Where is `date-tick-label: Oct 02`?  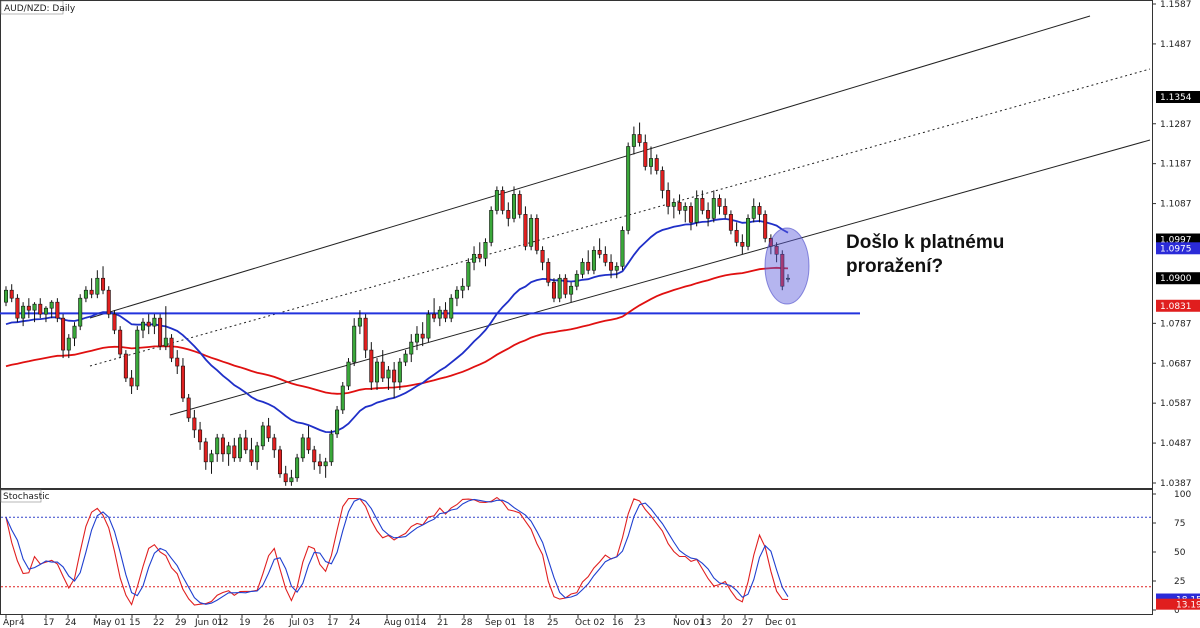
date-tick-label: Oct 02 is located at coordinates (590, 623).